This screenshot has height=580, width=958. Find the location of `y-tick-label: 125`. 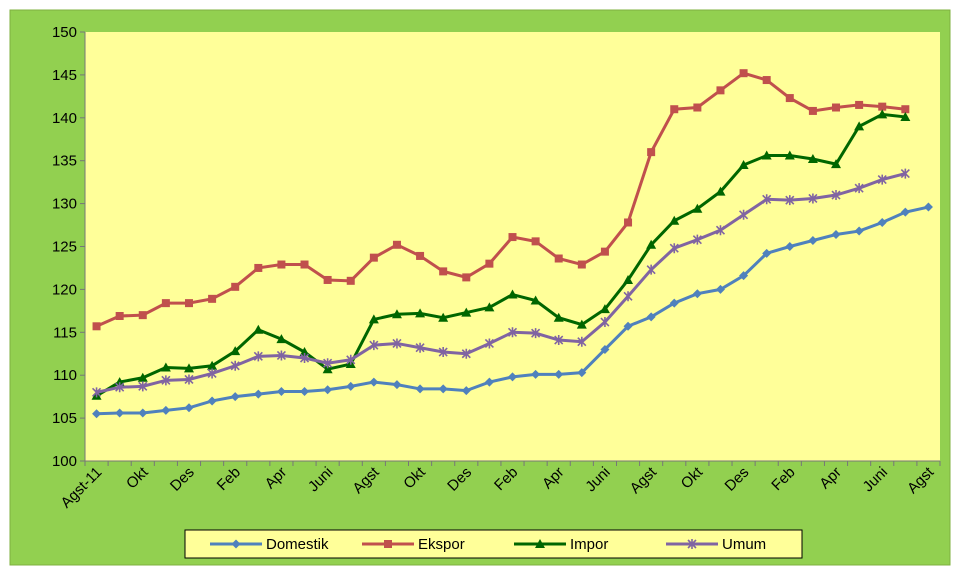

y-tick-label: 125 is located at coordinates (64, 247).